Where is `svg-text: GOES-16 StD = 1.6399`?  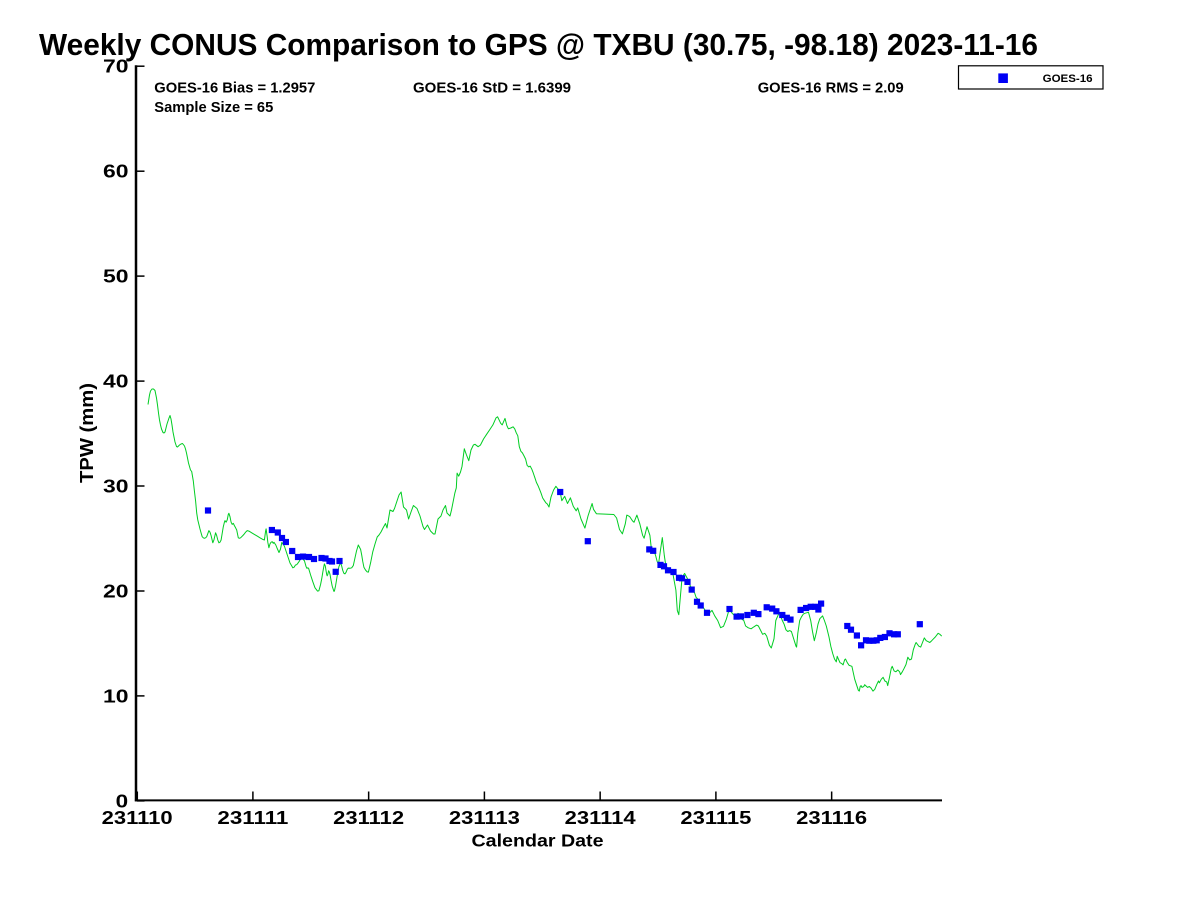
svg-text: GOES-16 StD = 1.6399 is located at coordinates (492, 88).